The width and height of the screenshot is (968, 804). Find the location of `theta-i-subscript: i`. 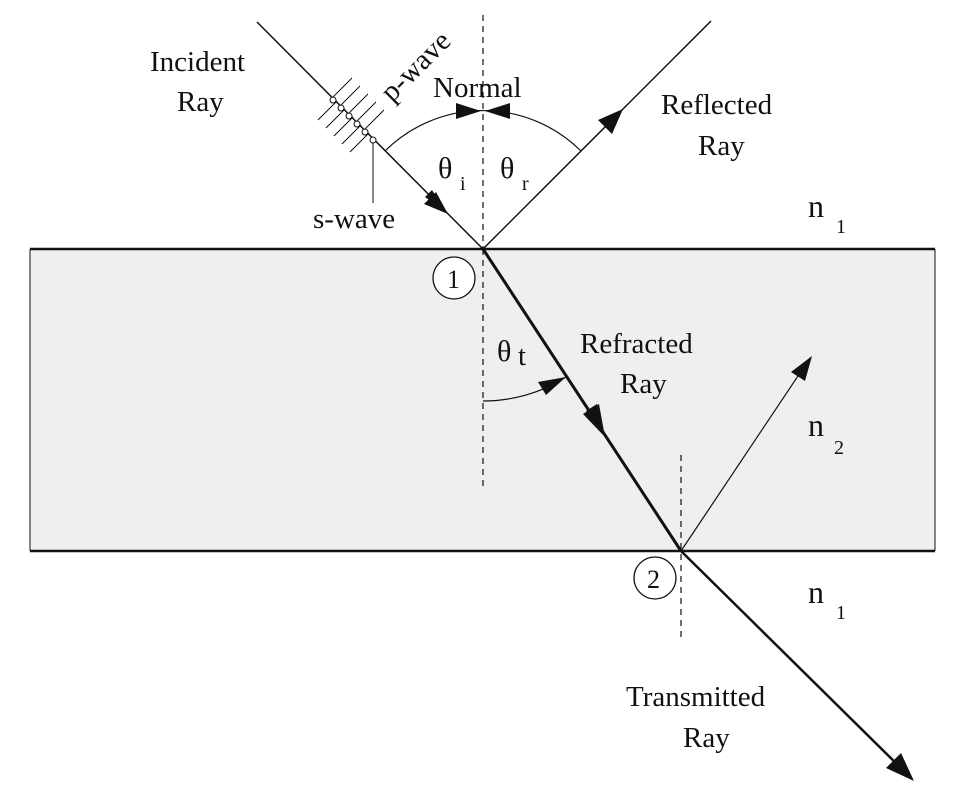

theta-i-subscript: i is located at coordinates (463, 184).